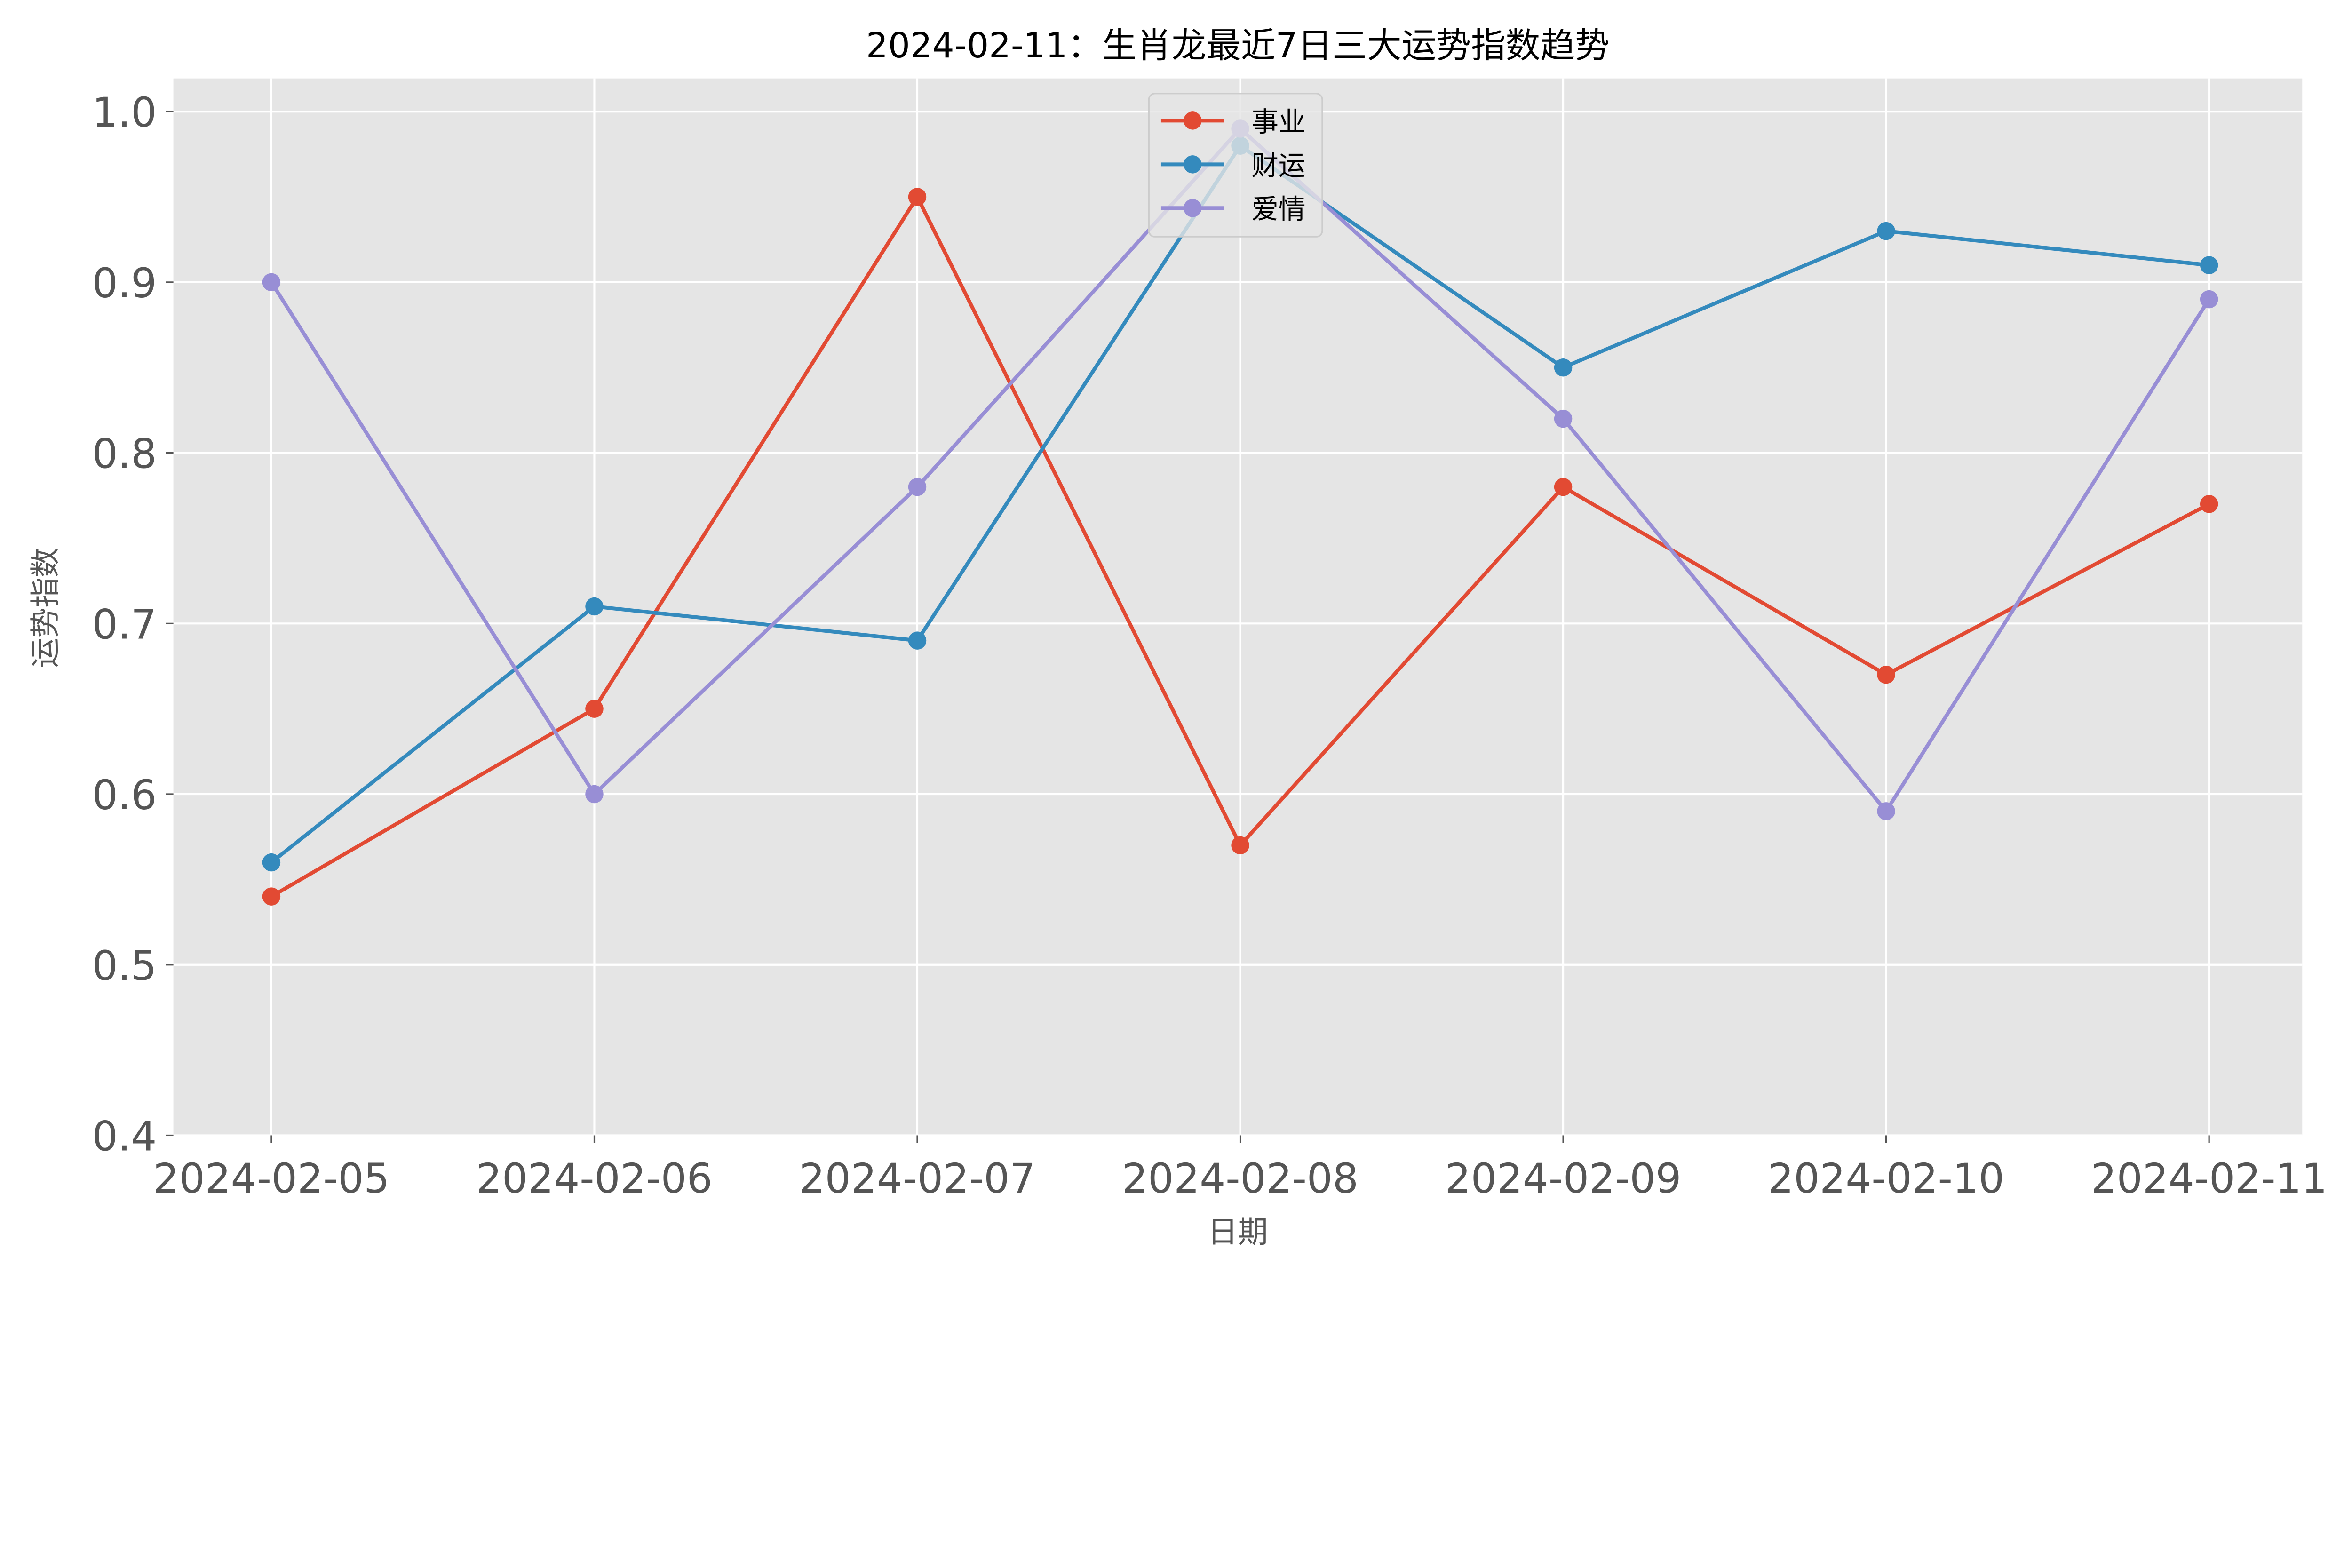 The width and height of the screenshot is (2352, 1568). What do you see at coordinates (1886, 1178) in the screenshot?
I see `x-tick-label: 2024-02-10` at bounding box center [1886, 1178].